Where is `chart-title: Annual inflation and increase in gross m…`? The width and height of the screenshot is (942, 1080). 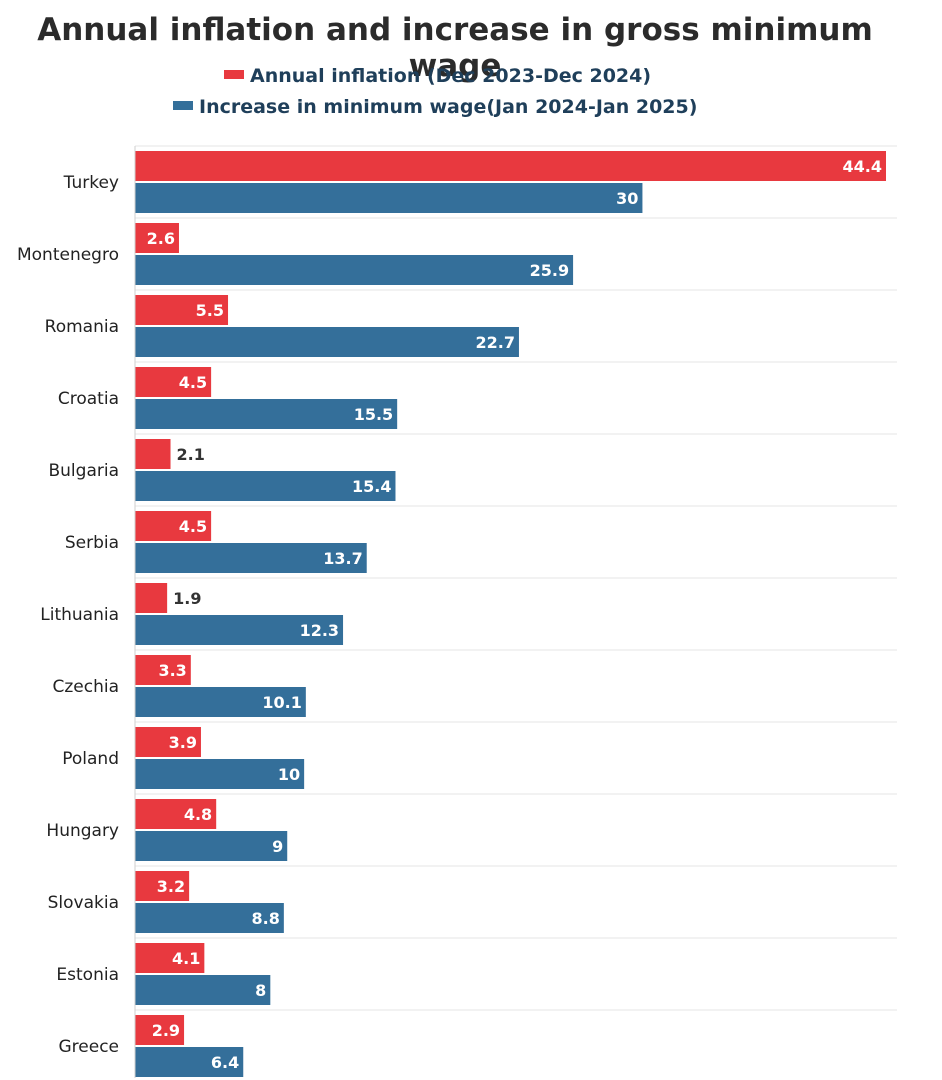 chart-title: Annual inflation and increase in gross m… is located at coordinates (455, 48).